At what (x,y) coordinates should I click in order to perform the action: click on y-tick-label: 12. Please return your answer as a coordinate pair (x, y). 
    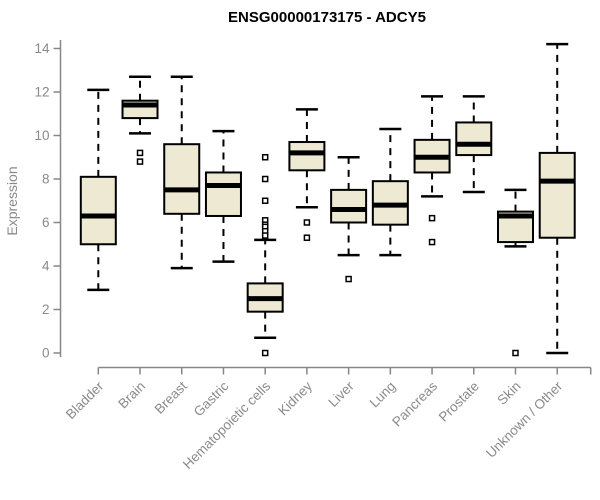
    Looking at the image, I should click on (41, 92).